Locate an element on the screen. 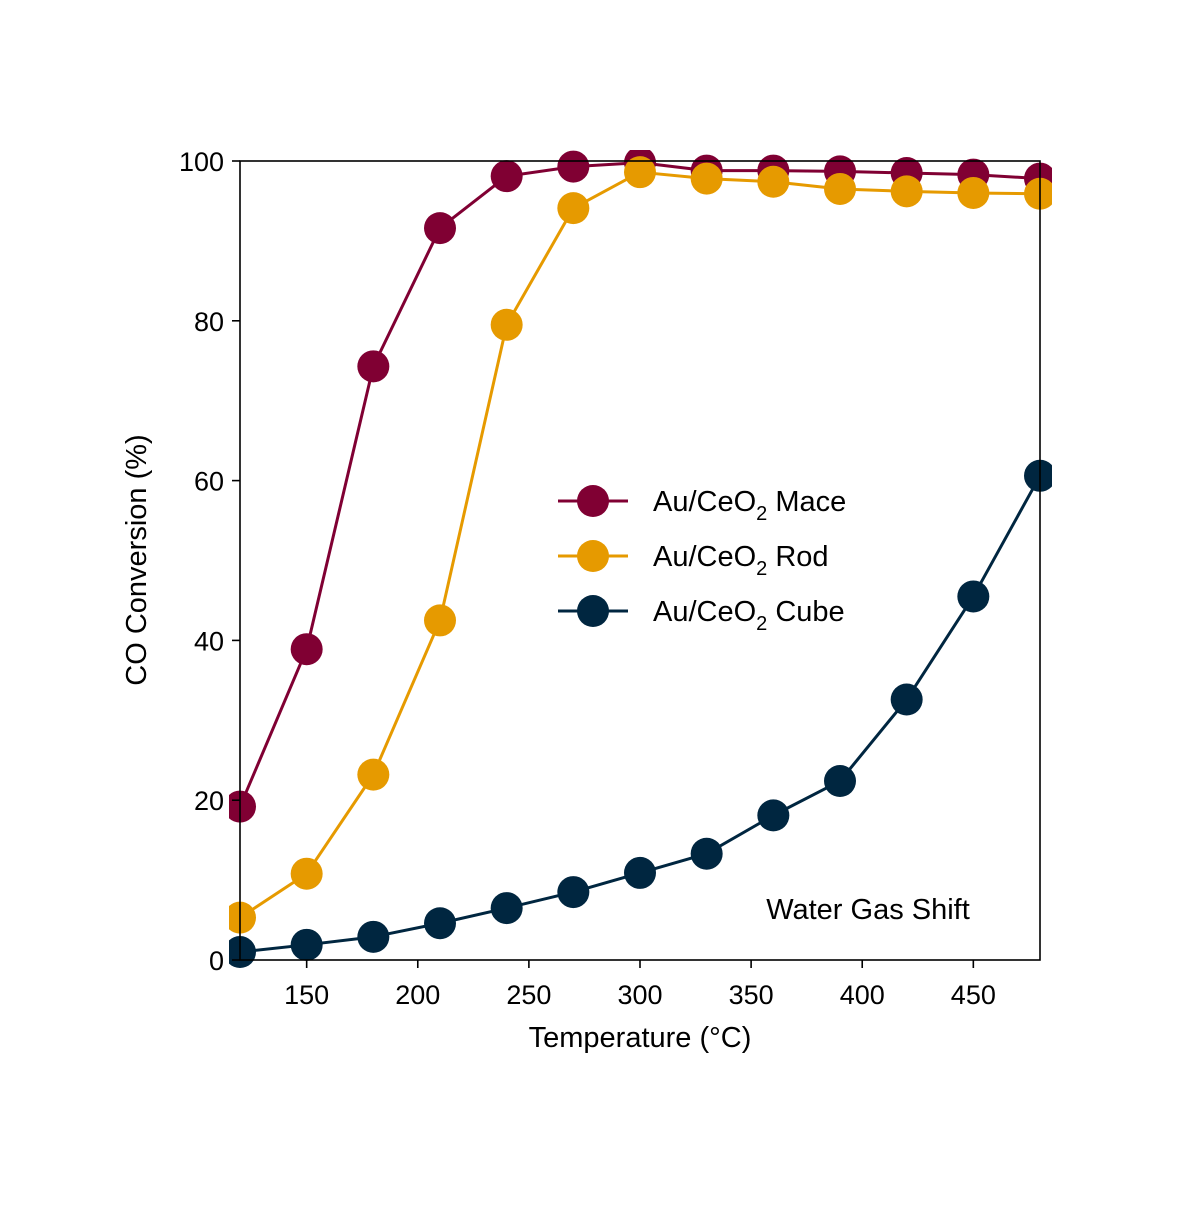 The width and height of the screenshot is (1200, 1205). legend-item-0: Au/CeO2 Mace is located at coordinates (702, 505).